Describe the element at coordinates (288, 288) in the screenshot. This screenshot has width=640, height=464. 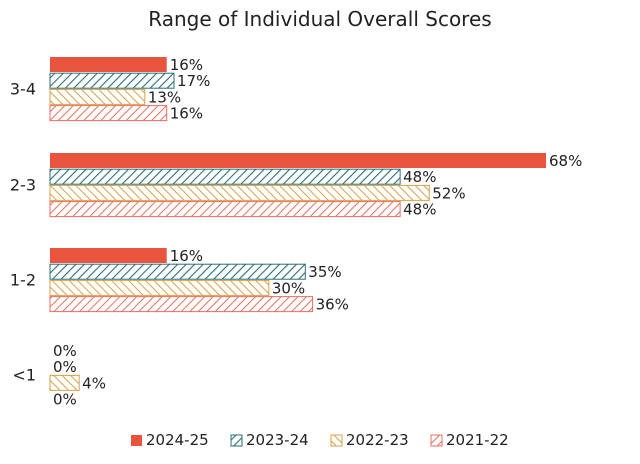
I see `data-label: 30%` at that location.